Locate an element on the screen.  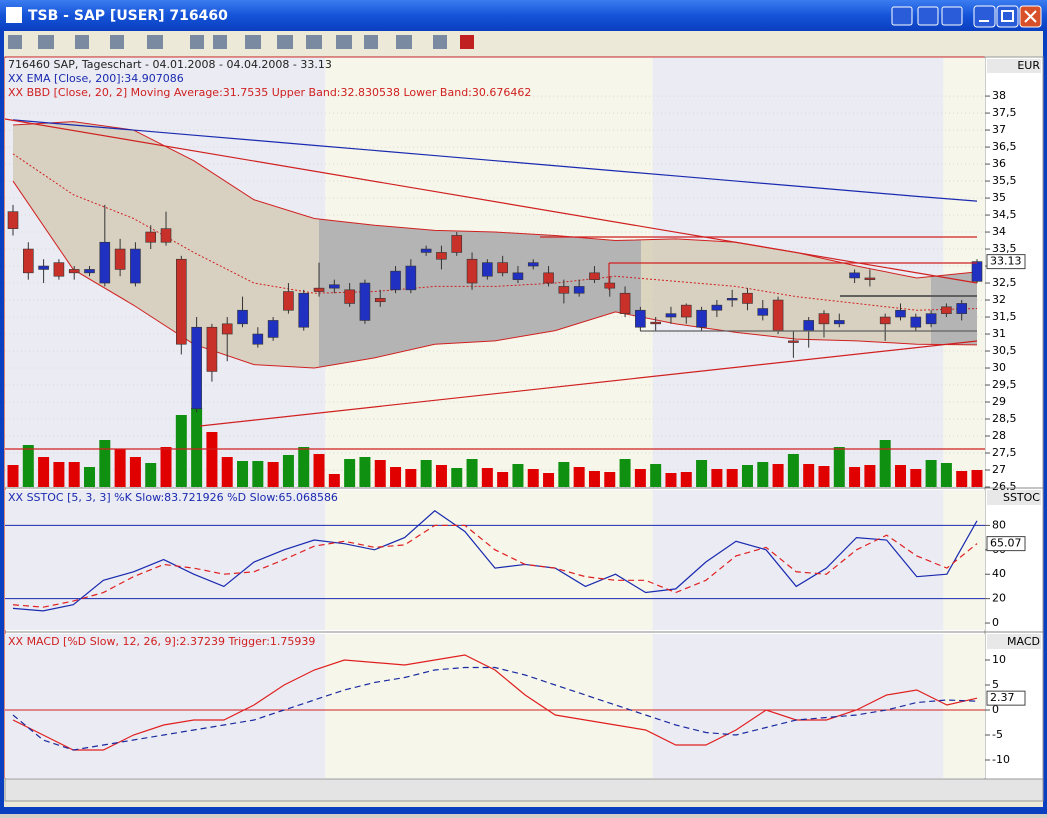
y-tick-label: 27 is located at coordinates (999, 469).